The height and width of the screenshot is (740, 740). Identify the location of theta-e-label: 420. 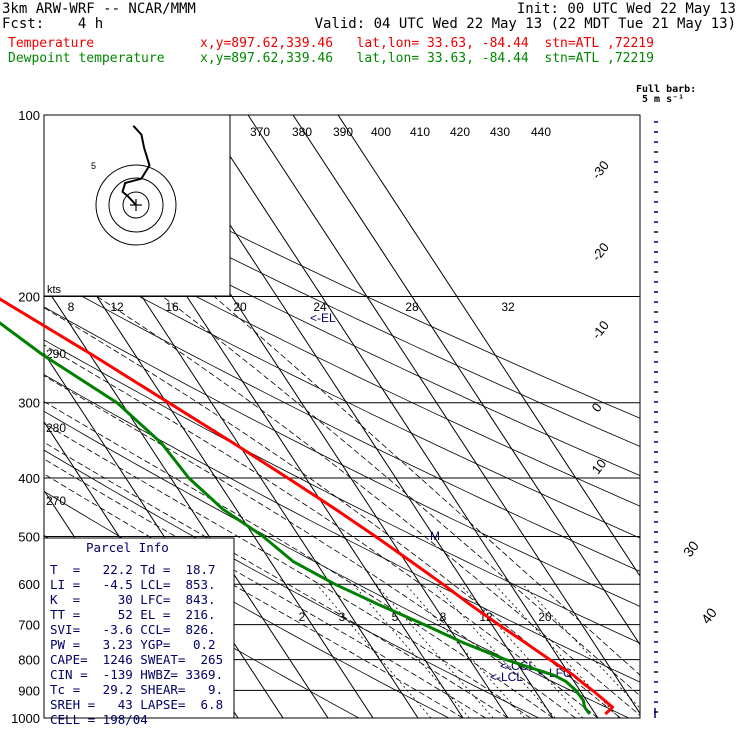
(460, 132).